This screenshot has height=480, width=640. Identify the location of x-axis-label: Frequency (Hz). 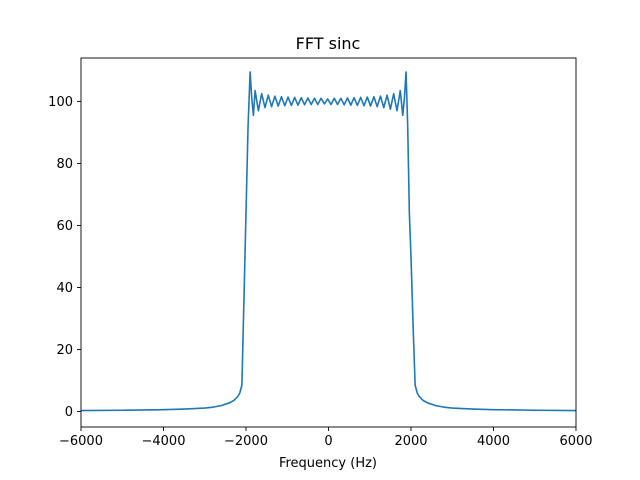
(328, 463).